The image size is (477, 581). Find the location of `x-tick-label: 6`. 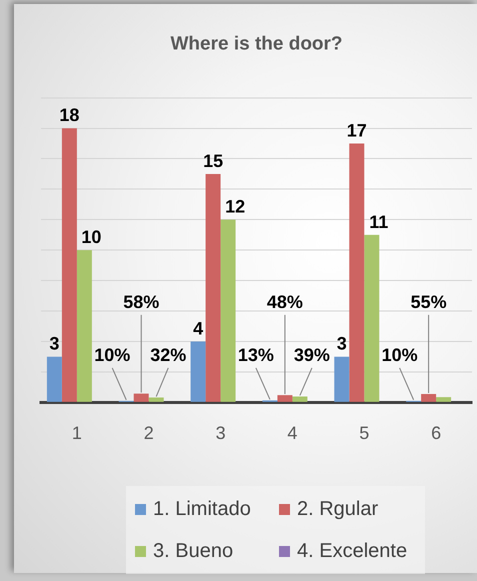

x-tick-label: 6 is located at coordinates (436, 433).